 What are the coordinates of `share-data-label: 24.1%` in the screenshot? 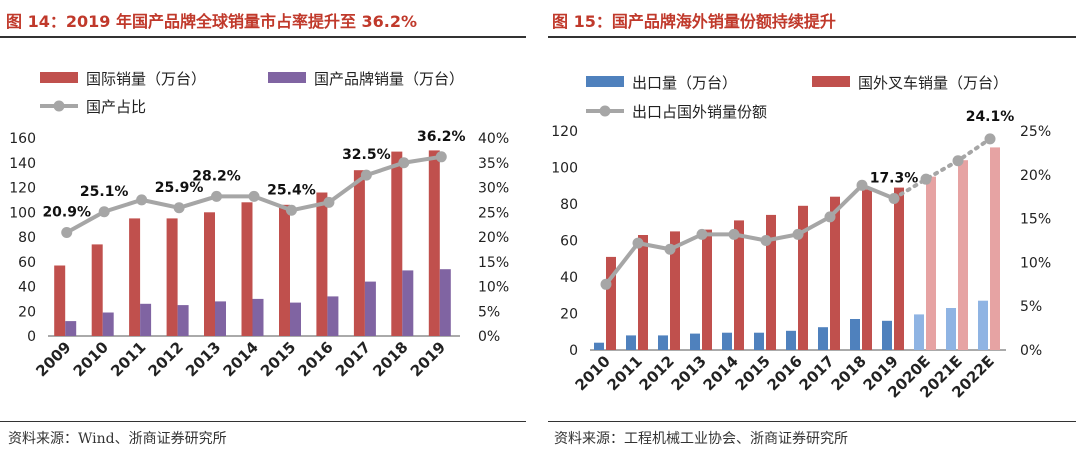 It's located at (990, 117).